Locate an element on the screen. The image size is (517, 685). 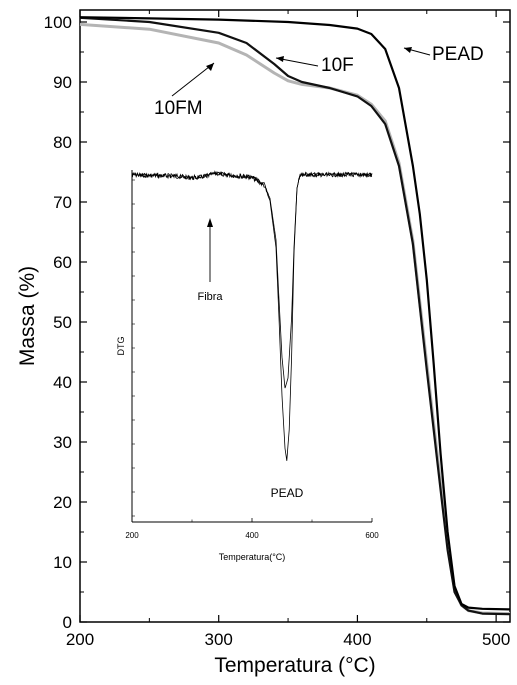
y-tick-label: 30 is located at coordinates (62, 442).